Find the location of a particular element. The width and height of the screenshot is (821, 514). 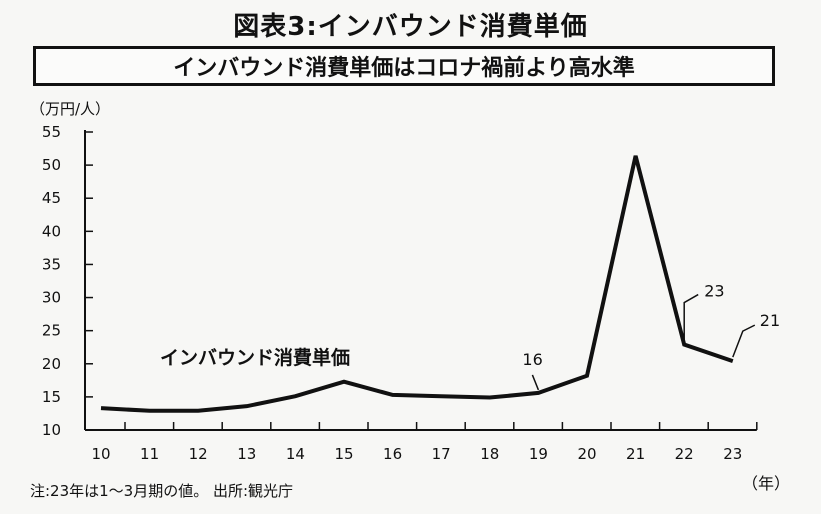

y-tick-label: 25 is located at coordinates (51, 331).